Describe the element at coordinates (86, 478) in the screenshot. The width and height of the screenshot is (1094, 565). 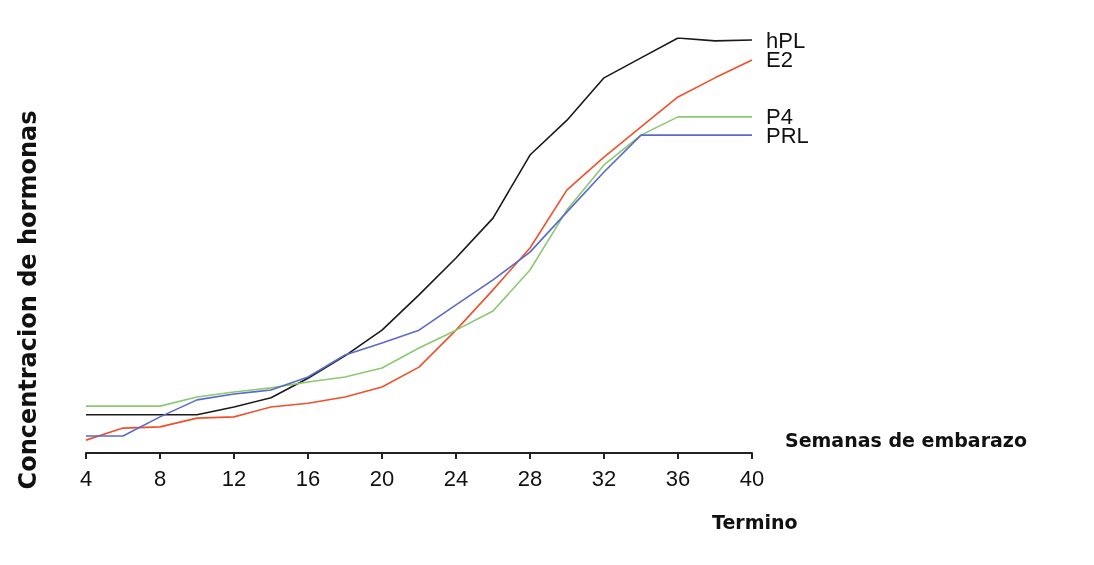
I see `x-tick-label: 4` at that location.